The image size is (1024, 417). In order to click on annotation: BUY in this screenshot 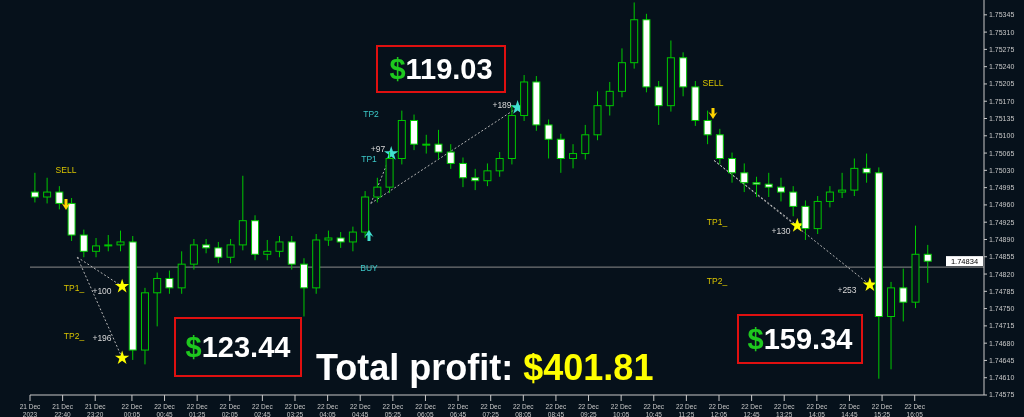, I will do `click(369, 268)`.